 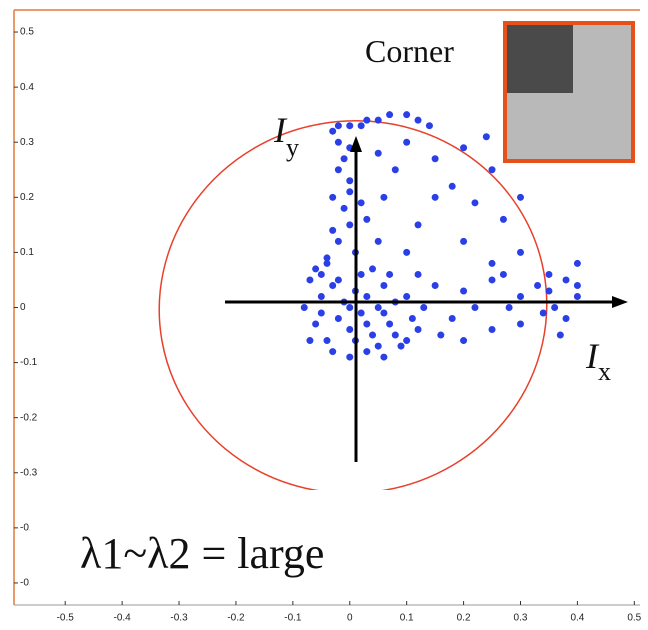 What do you see at coordinates (407, 618) in the screenshot?
I see `x-tick-label: 0.1` at bounding box center [407, 618].